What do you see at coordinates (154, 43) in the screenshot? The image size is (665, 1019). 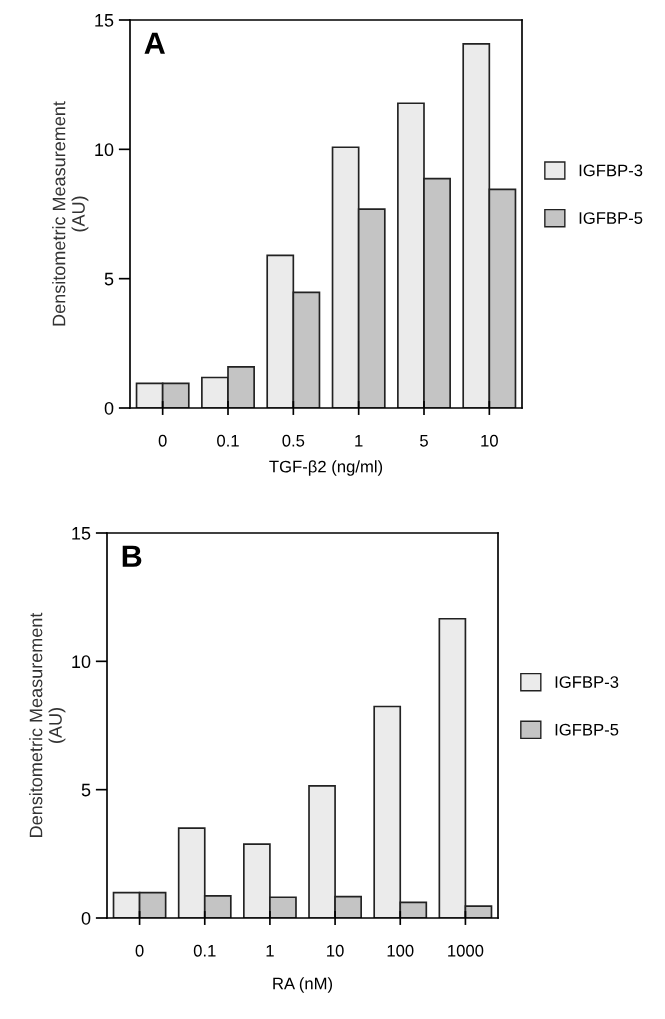 I see `annotation: A` at bounding box center [154, 43].